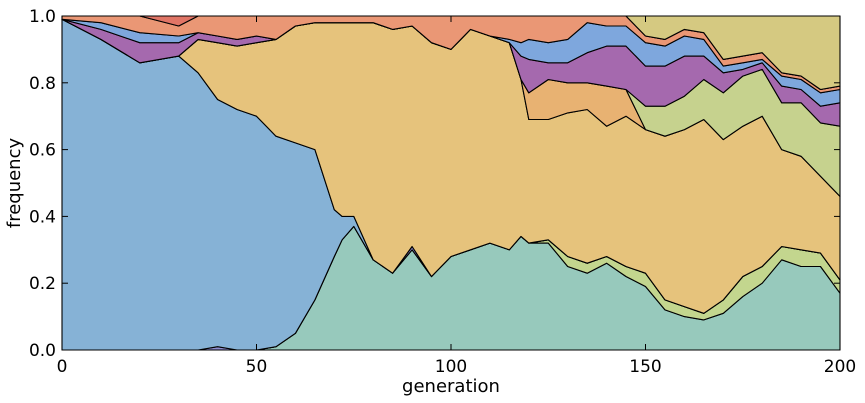 This screenshot has width=865, height=403. What do you see at coordinates (451, 386) in the screenshot?
I see `x-axis-label: generation` at bounding box center [451, 386].